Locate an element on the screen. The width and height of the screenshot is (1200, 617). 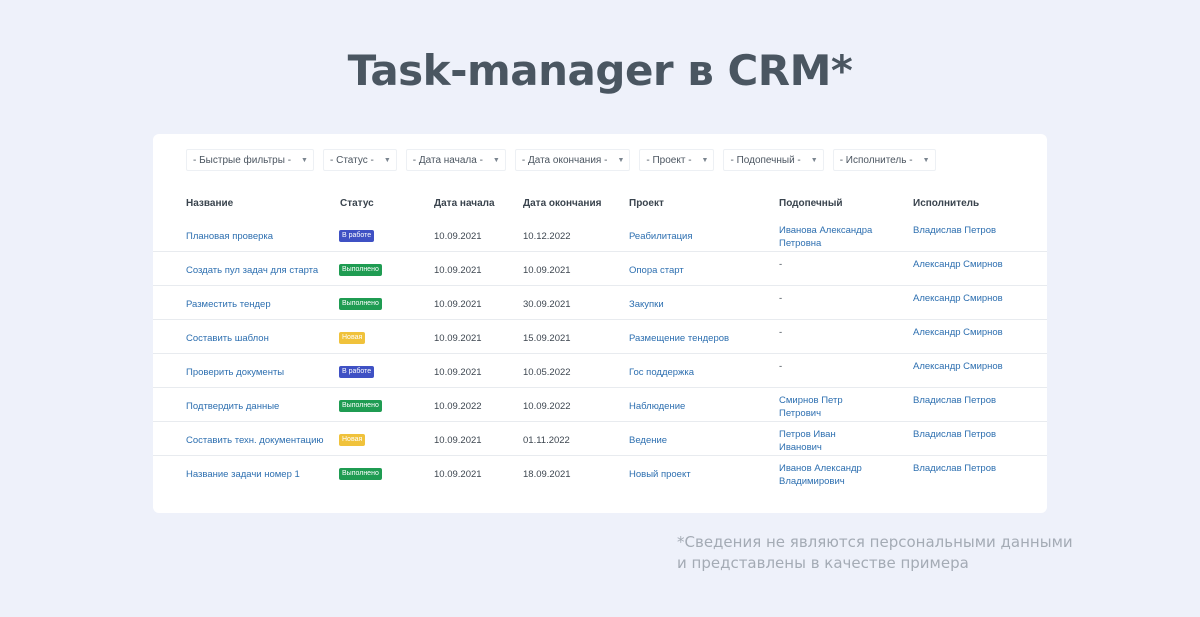
filter-label: - Быстрые фильтры - is located at coordinates (242, 160).